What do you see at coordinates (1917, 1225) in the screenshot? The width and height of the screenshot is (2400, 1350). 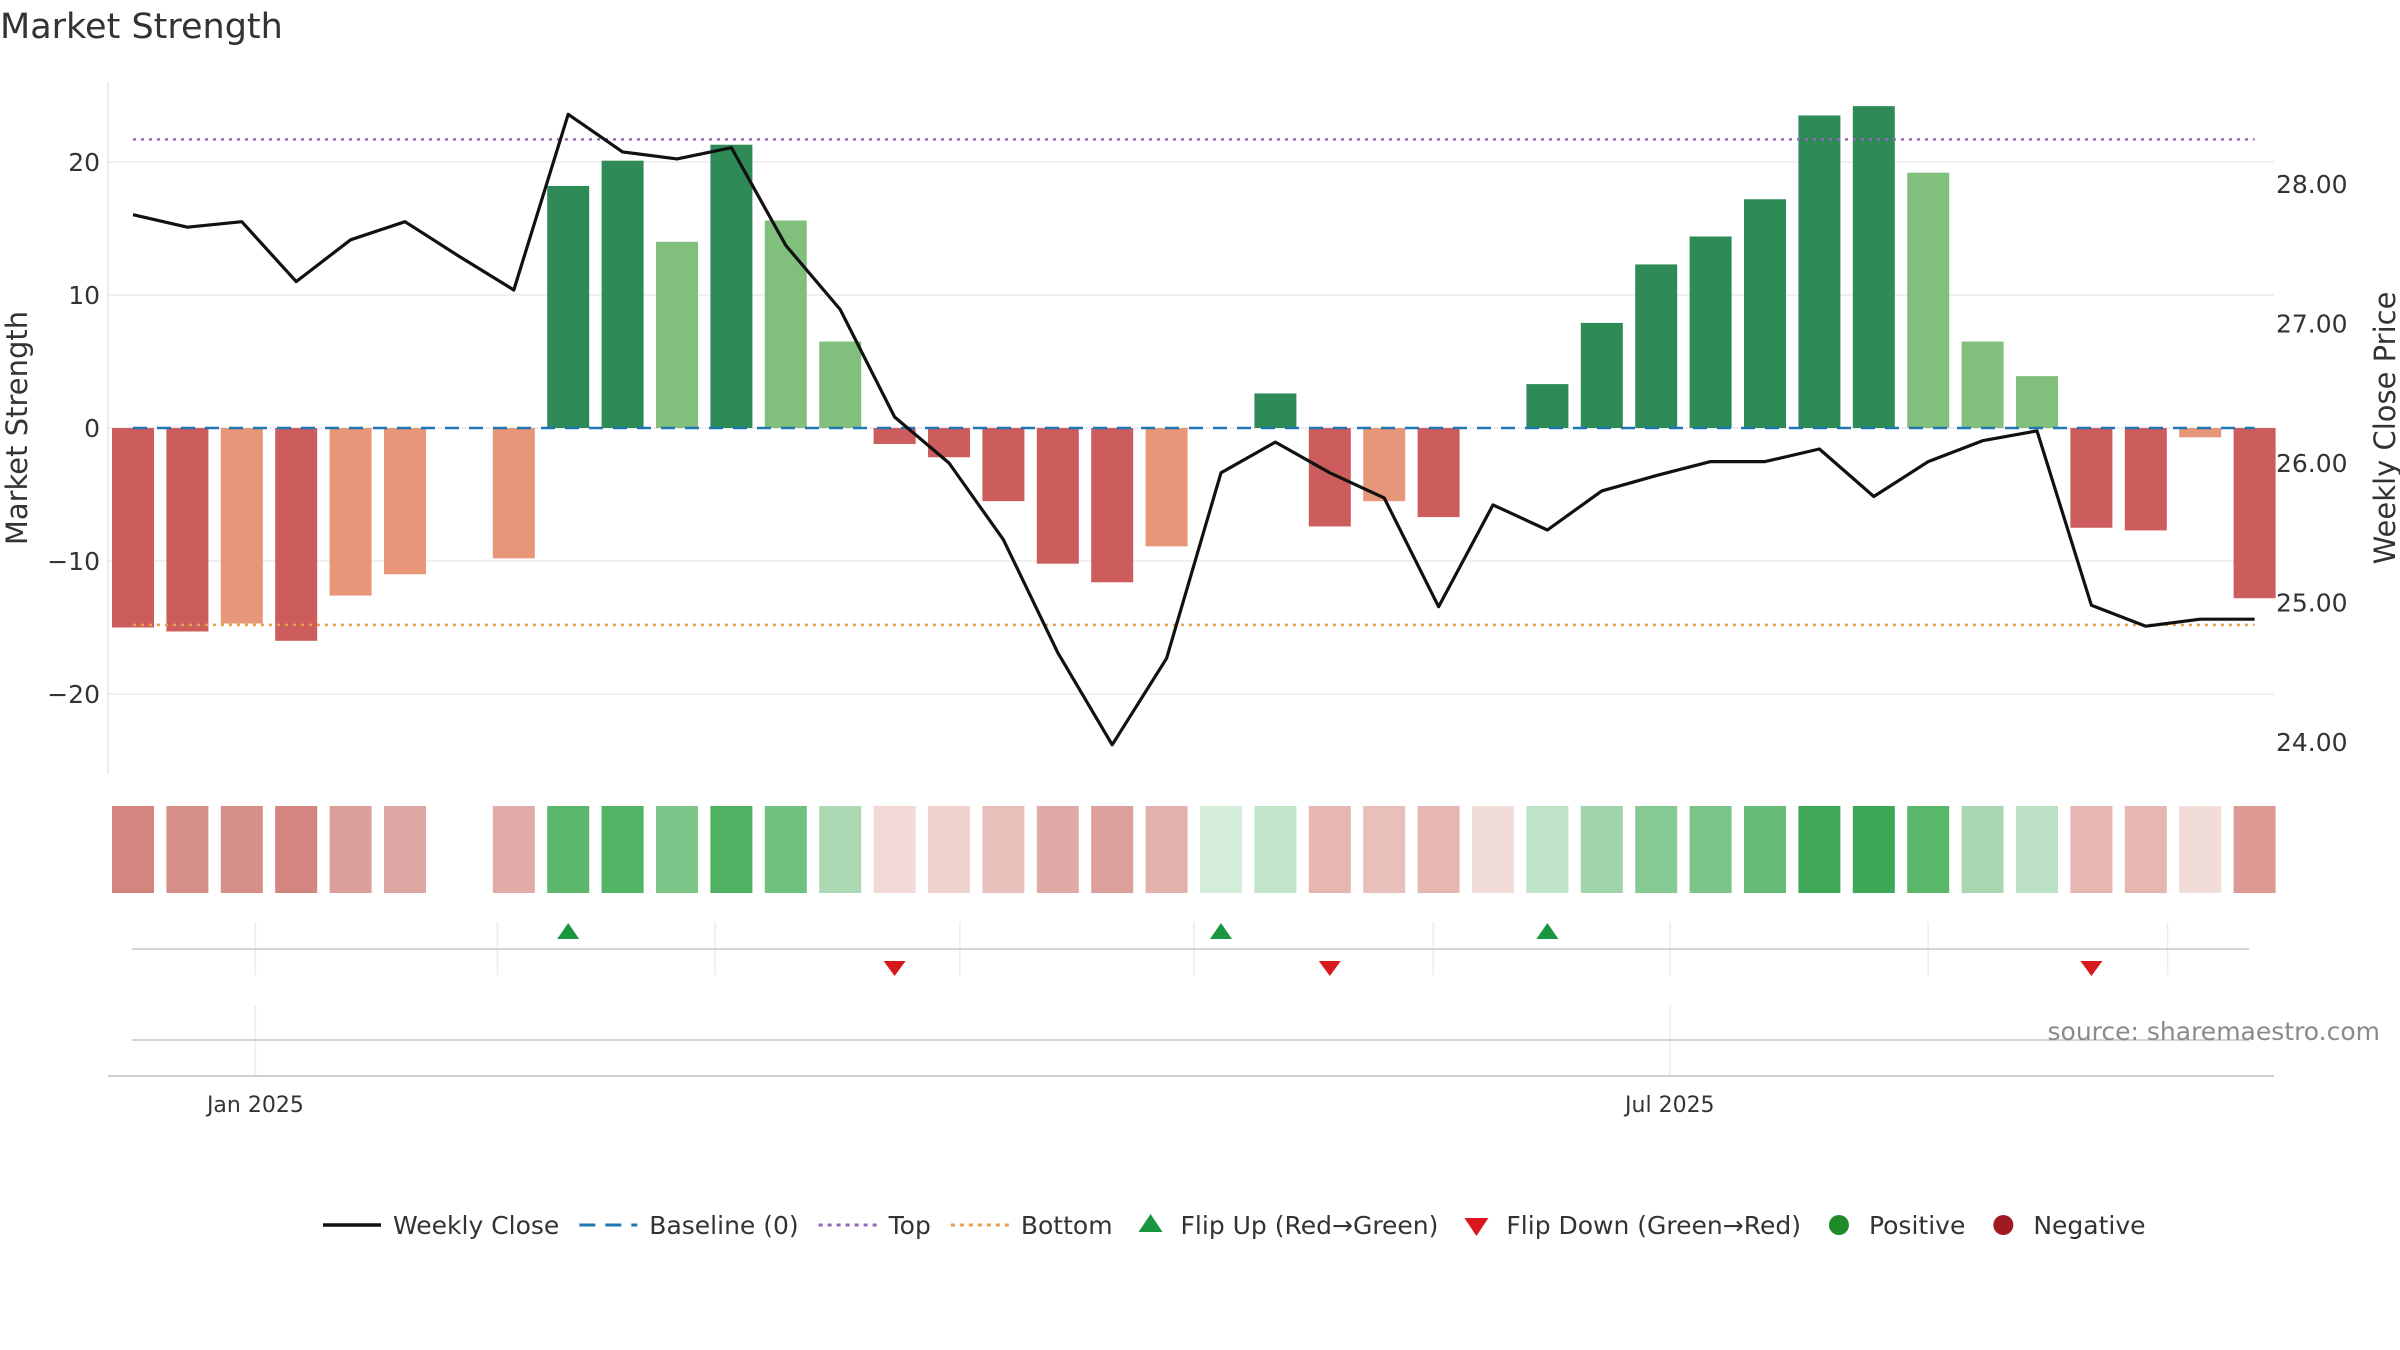 I see `legend-label: Positive` at bounding box center [1917, 1225].